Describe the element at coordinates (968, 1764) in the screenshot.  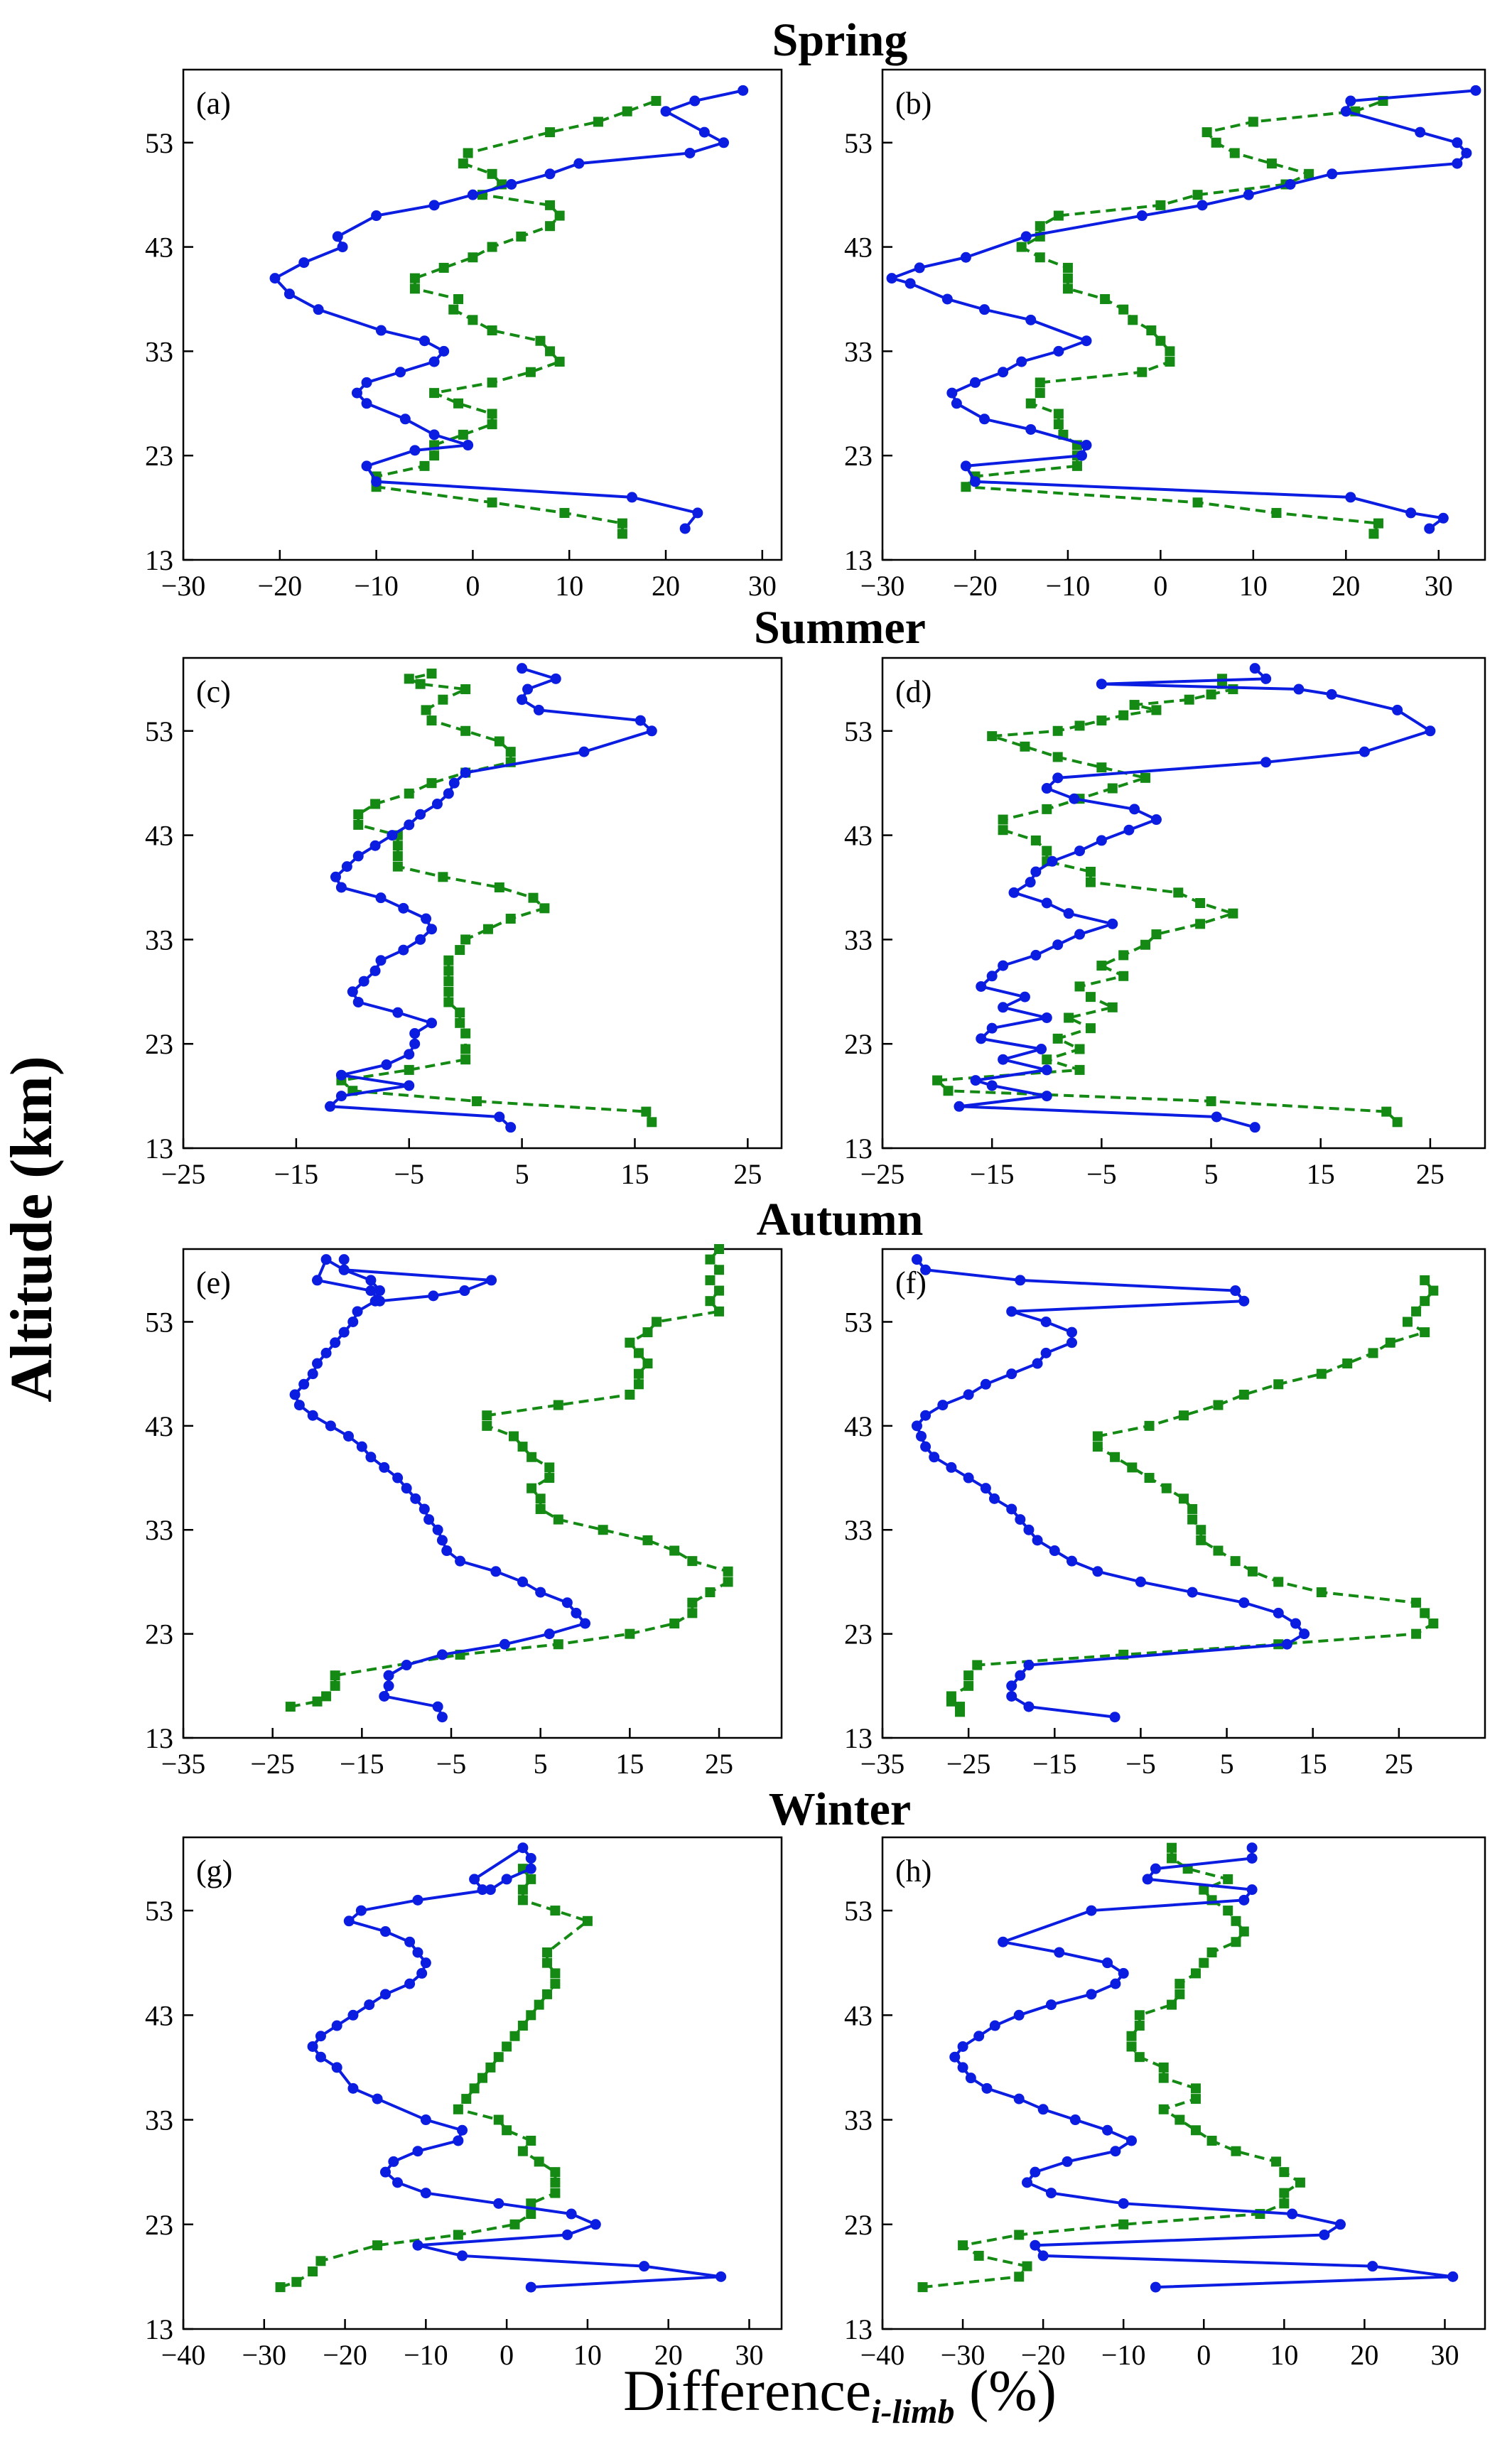
I see `x-tick-label: −25` at that location.